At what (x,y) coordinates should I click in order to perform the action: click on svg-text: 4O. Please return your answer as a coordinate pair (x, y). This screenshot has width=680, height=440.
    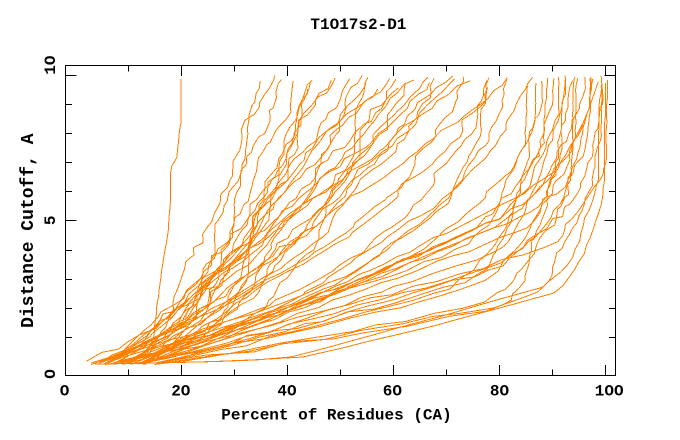
    Looking at the image, I should click on (287, 392).